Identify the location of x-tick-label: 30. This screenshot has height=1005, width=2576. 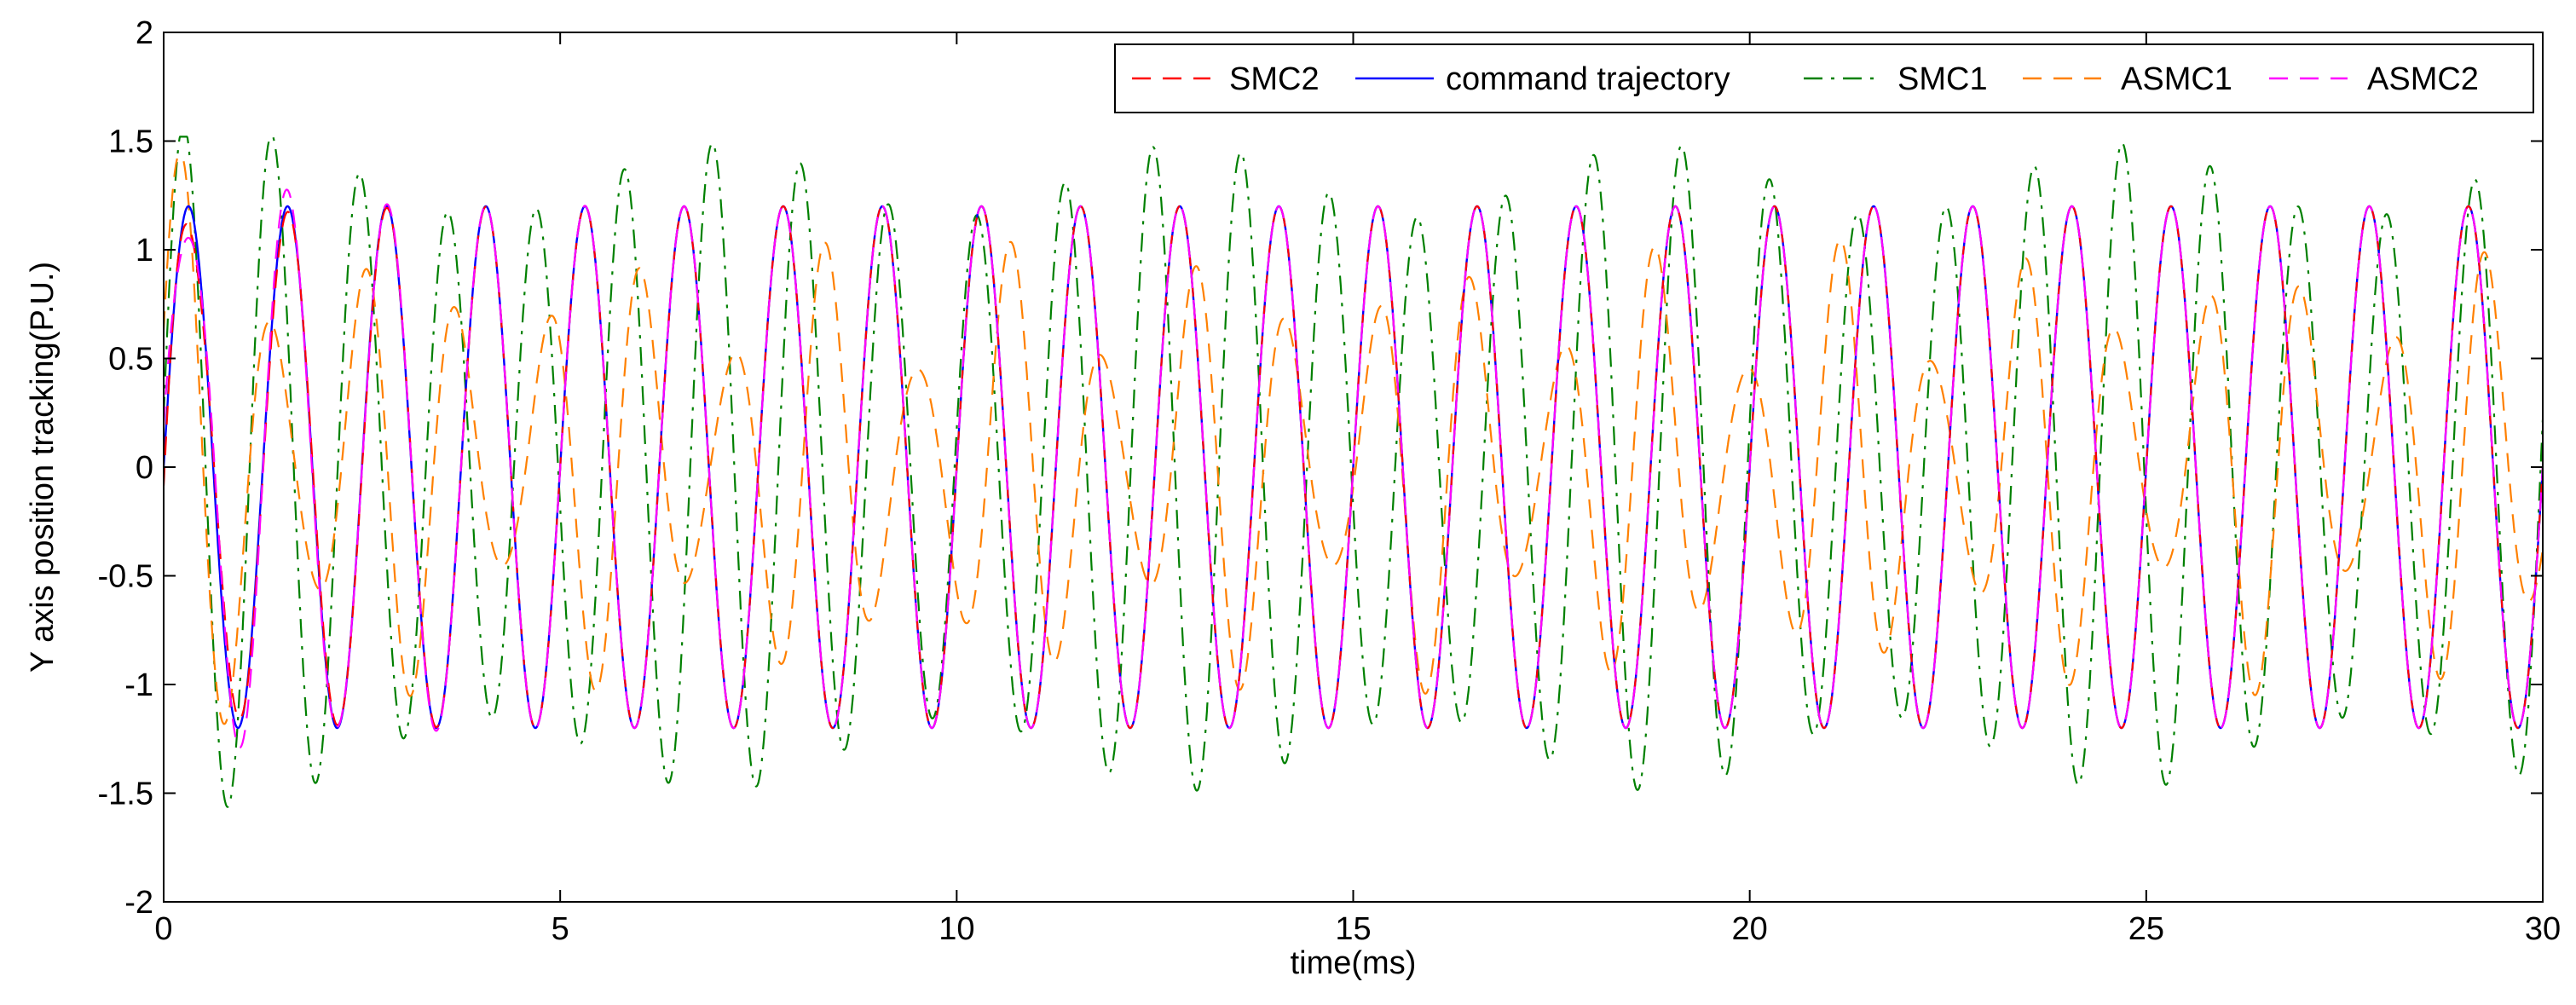
(2543, 929).